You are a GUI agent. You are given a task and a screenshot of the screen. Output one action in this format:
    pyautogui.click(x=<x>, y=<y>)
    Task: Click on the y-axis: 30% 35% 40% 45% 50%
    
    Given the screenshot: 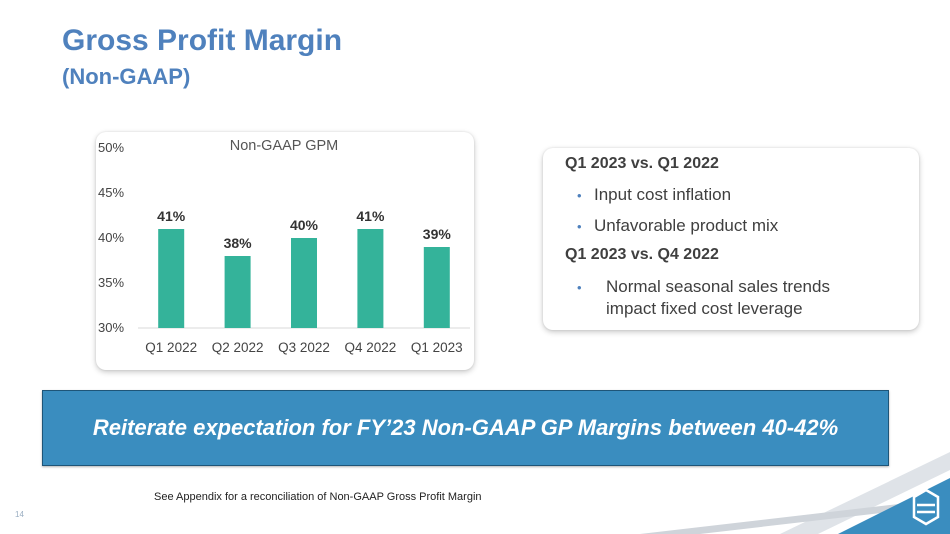 What is the action you would take?
    pyautogui.click(x=111, y=237)
    